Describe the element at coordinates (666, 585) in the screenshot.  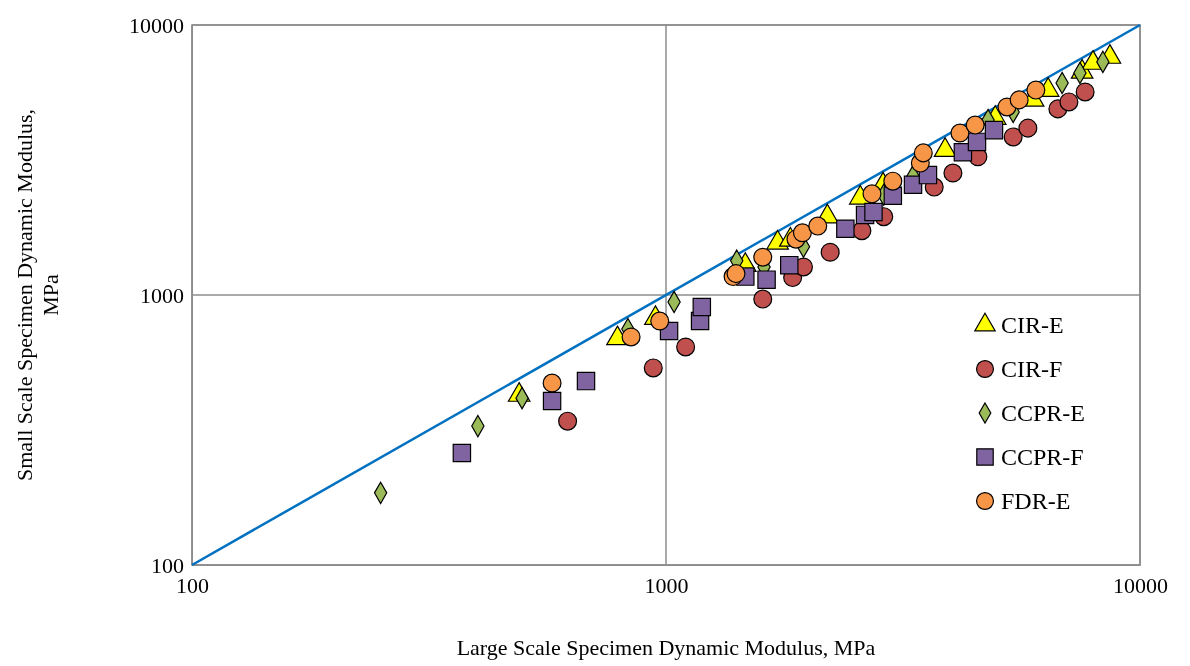
I see `x-tick-label: 1000` at that location.